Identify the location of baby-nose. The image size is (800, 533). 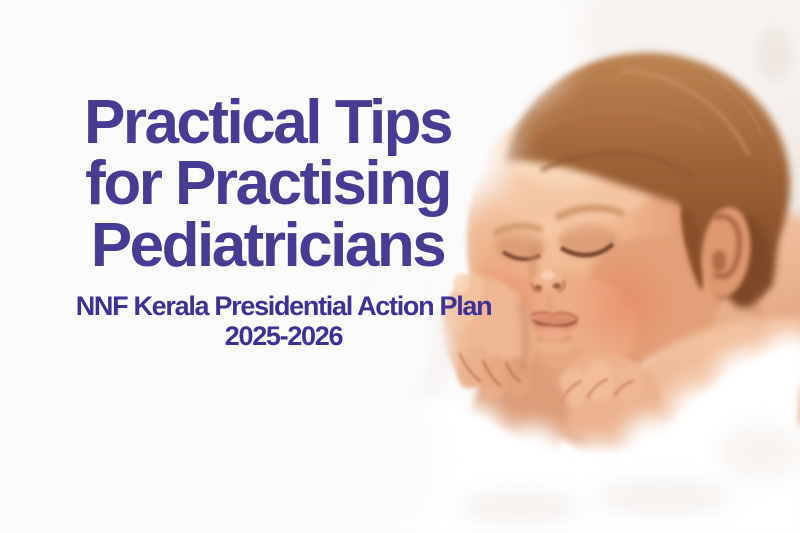
(547, 268).